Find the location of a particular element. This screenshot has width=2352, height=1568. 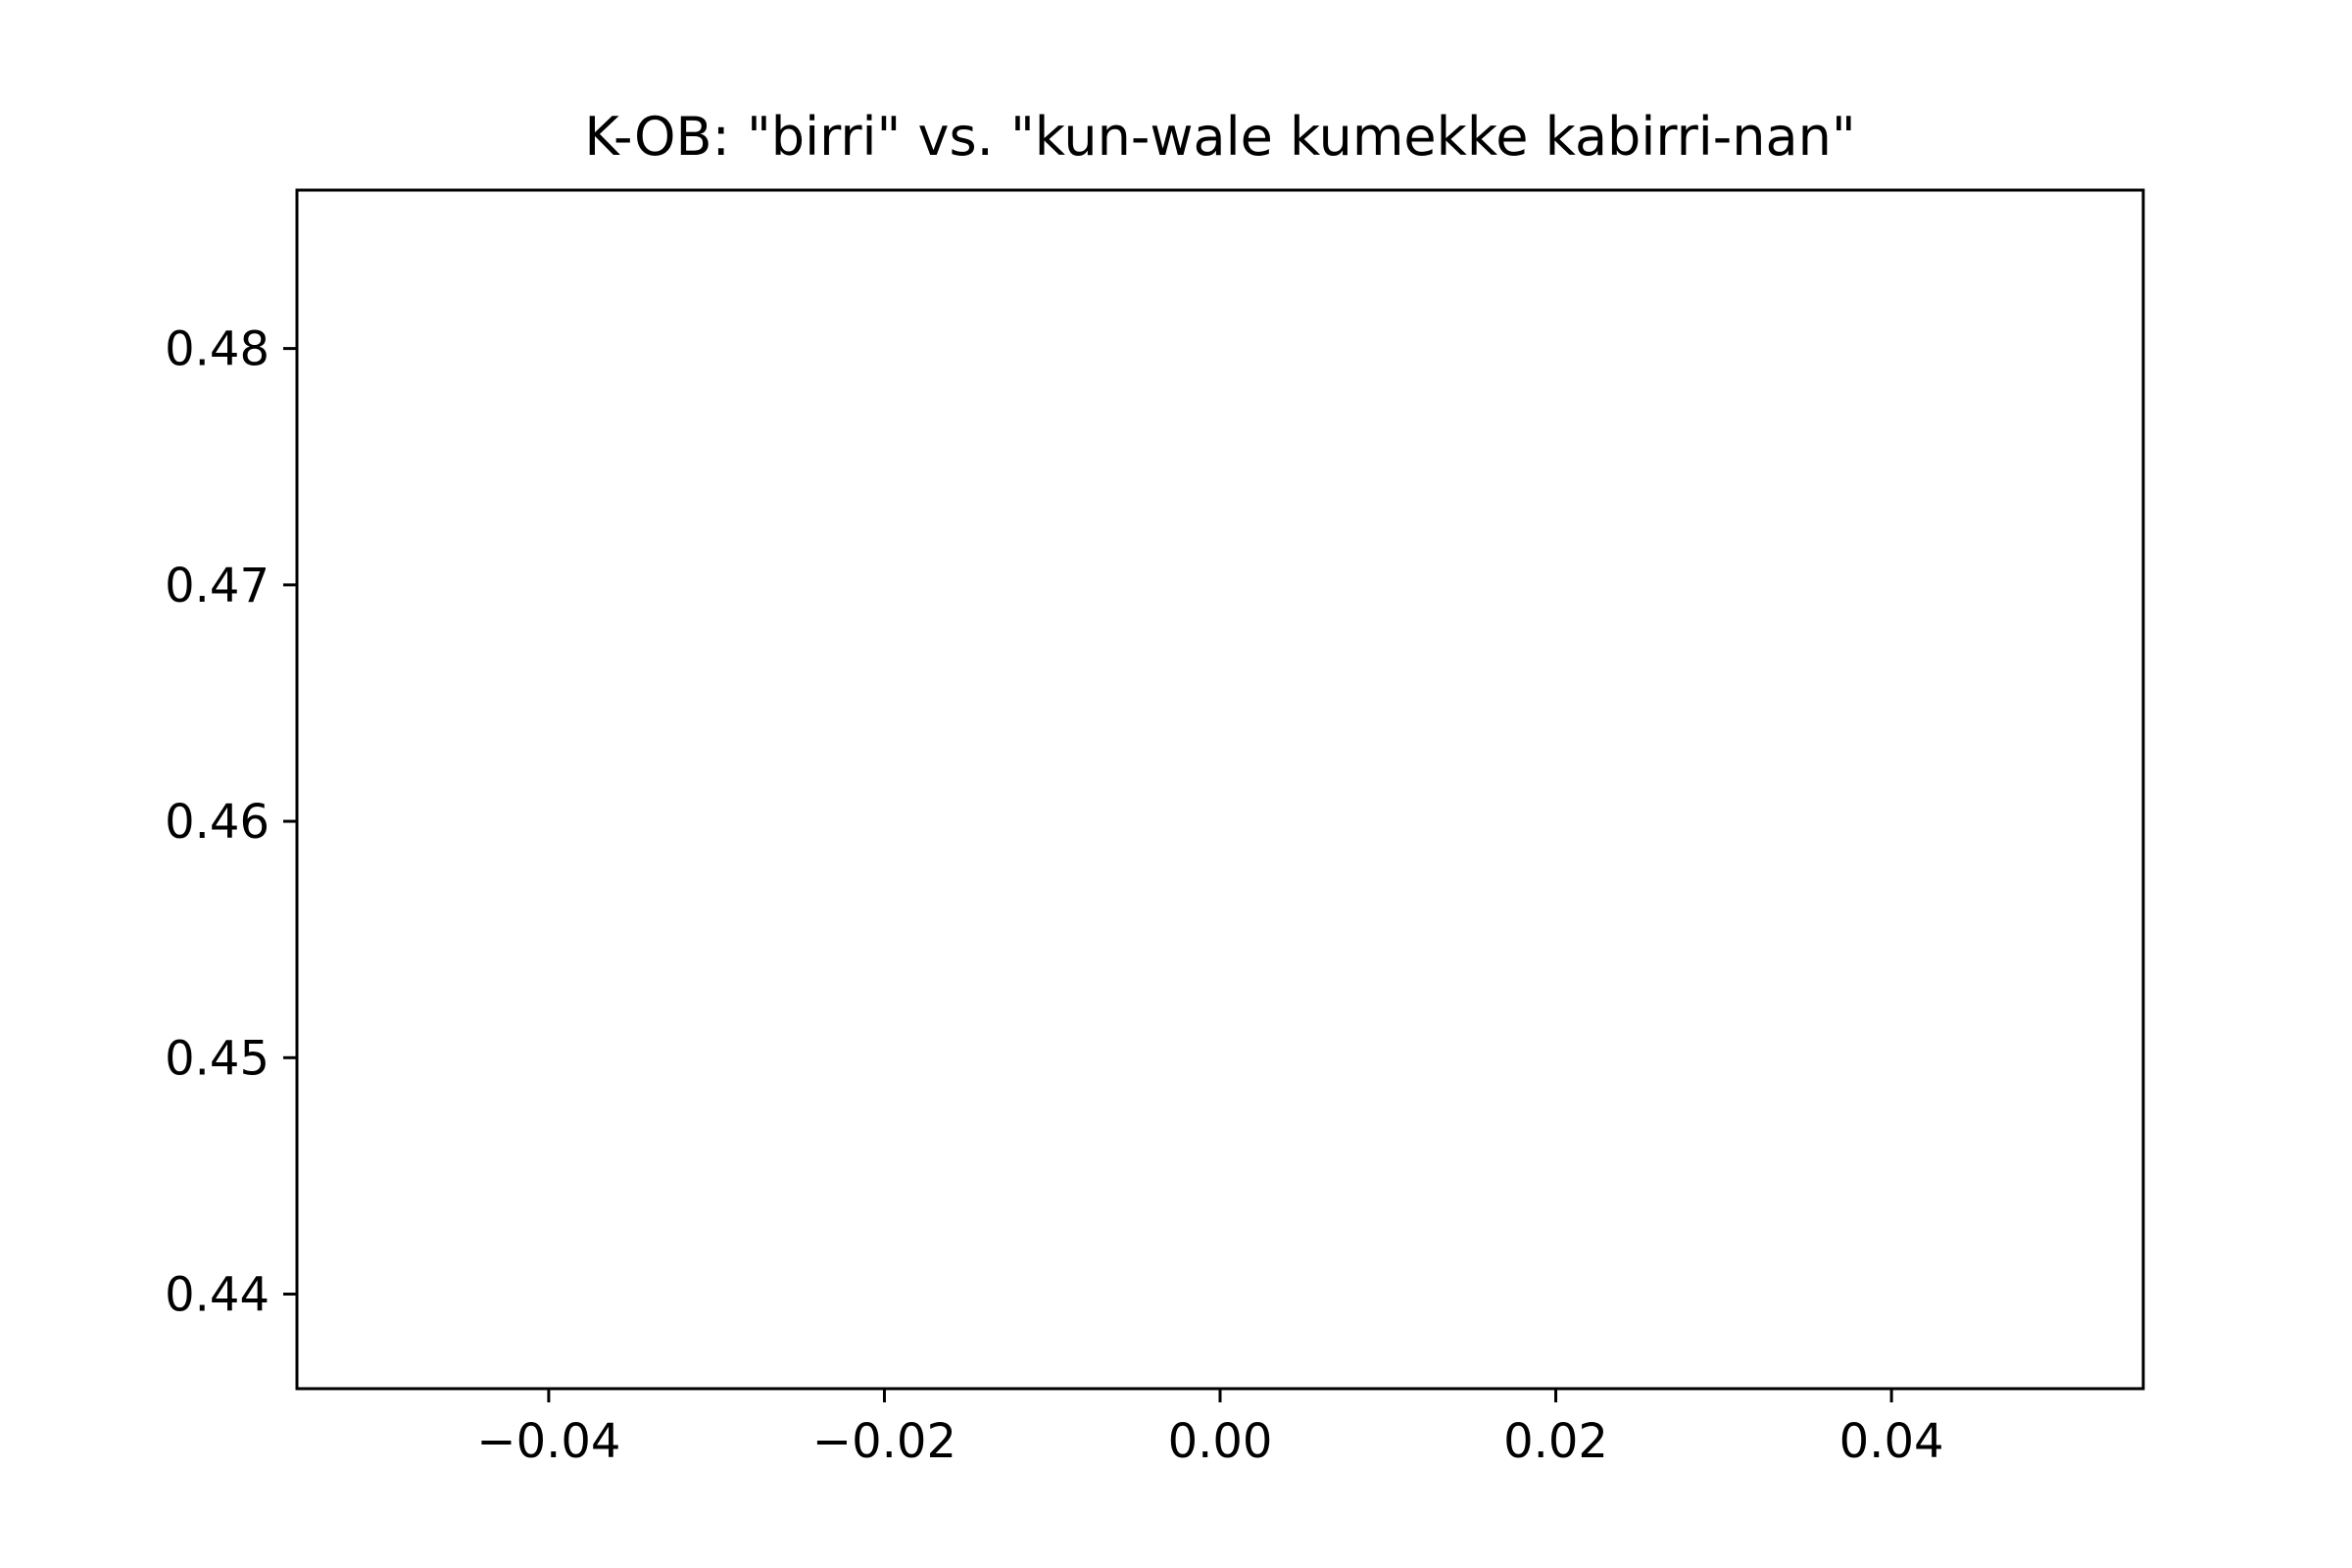

y-tick-label: 0.44 is located at coordinates (217, 1295).